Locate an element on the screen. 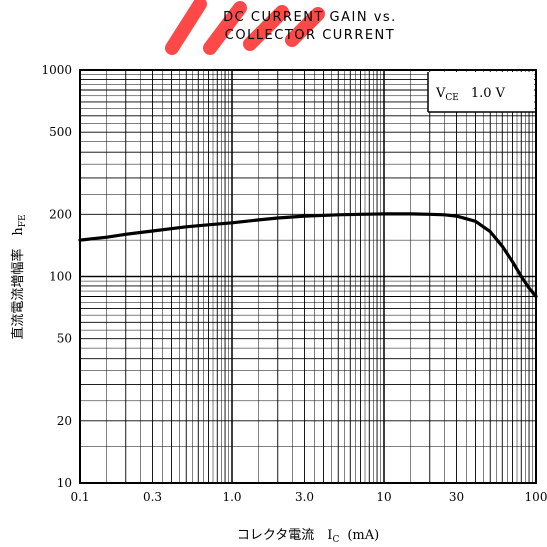  condition-box is located at coordinates (481, 92).